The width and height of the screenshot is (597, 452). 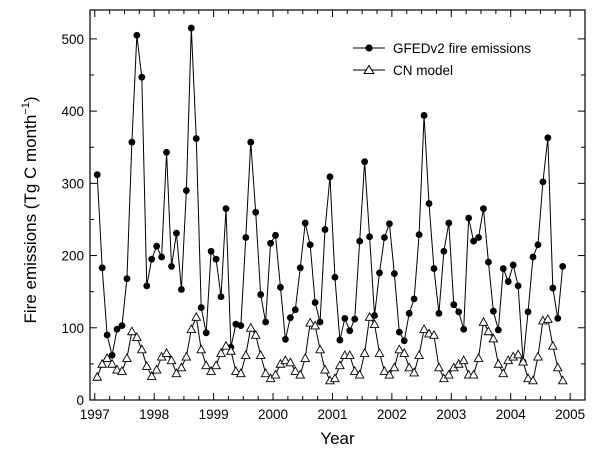 What do you see at coordinates (570, 414) in the screenshot?
I see `x-tick-label: 2005` at bounding box center [570, 414].